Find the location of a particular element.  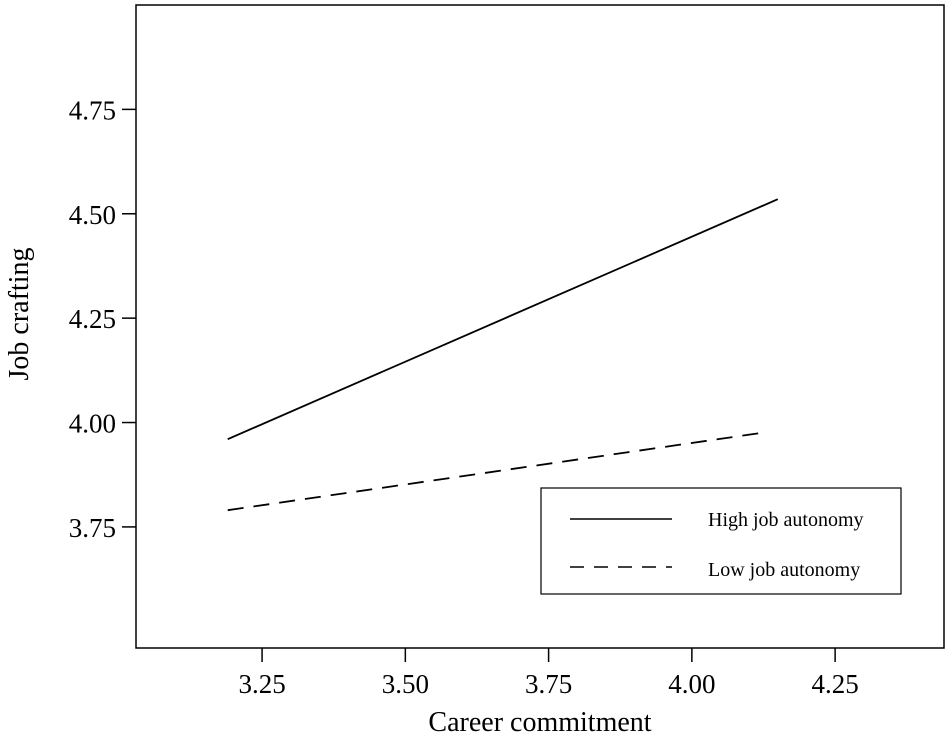

legend-label-low-job-autonomy: Low job autonomy is located at coordinates (784, 570).